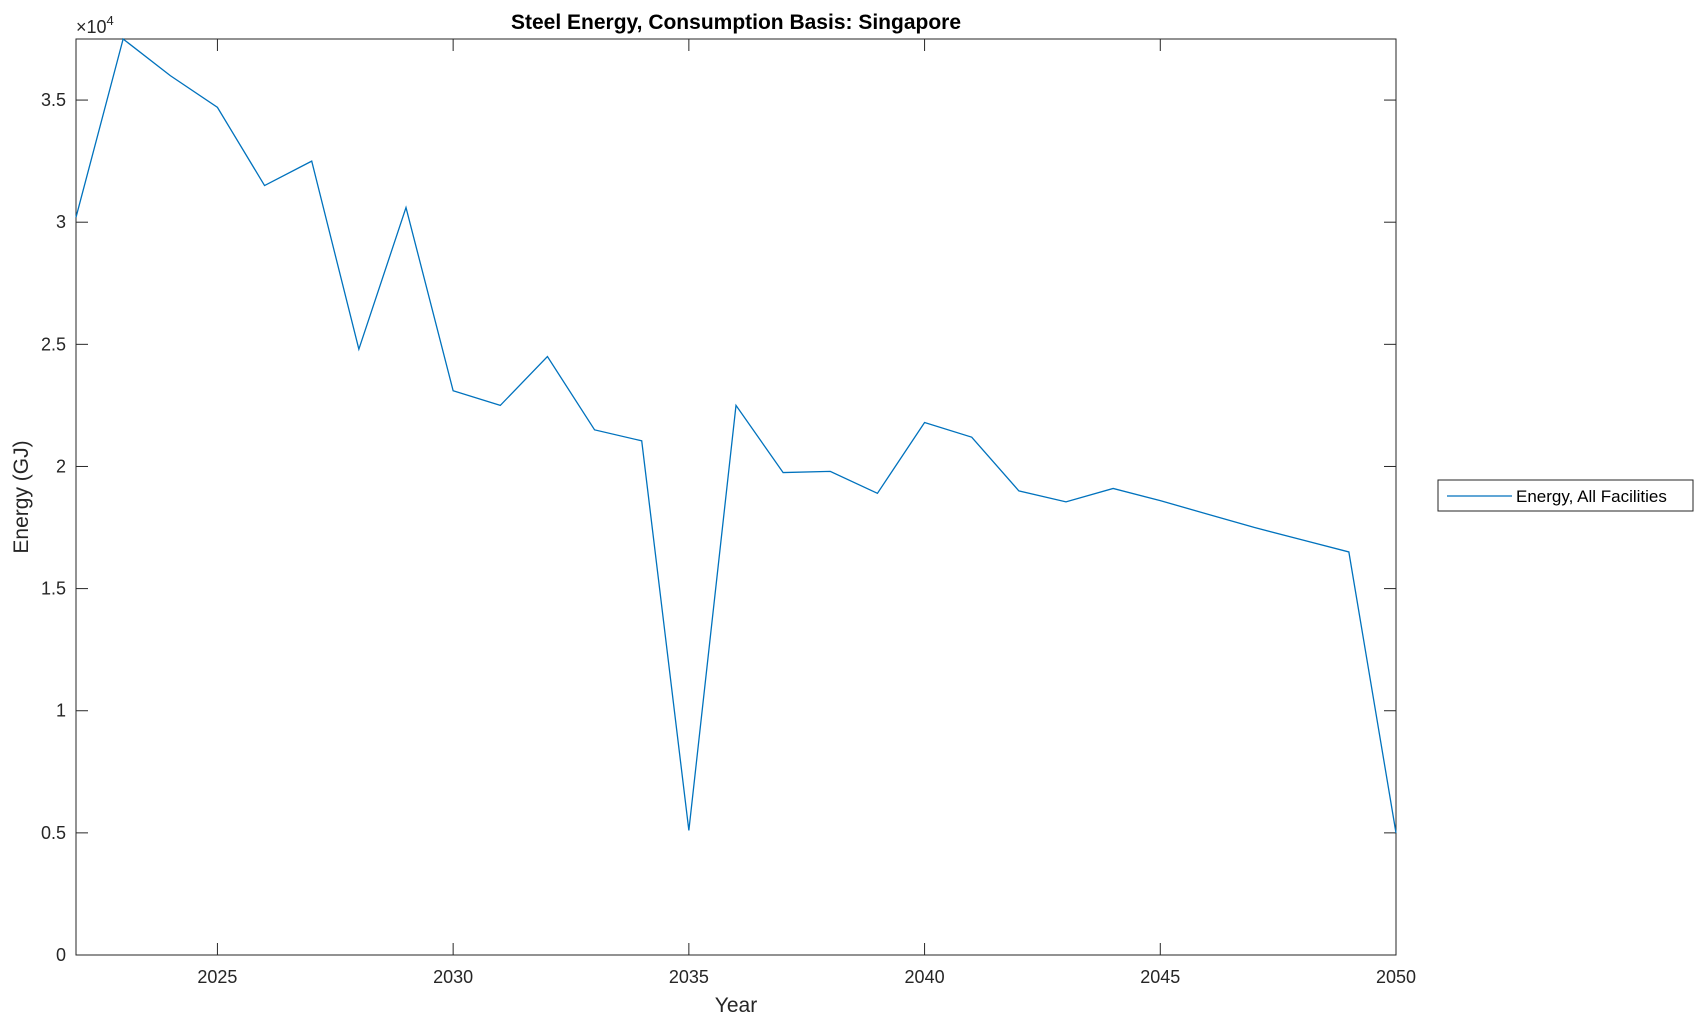 Image resolution: width=1703 pixels, height=1023 pixels. What do you see at coordinates (689, 977) in the screenshot?
I see `x-tick-label: 2035` at bounding box center [689, 977].